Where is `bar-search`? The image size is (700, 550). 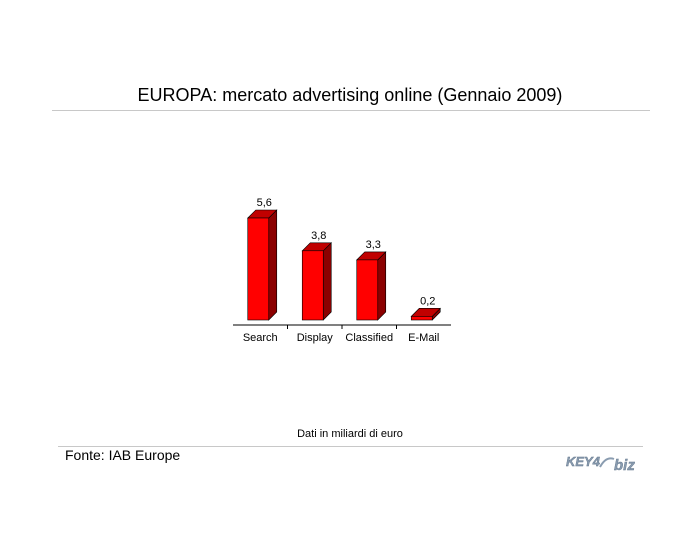 bar-search is located at coordinates (262, 265).